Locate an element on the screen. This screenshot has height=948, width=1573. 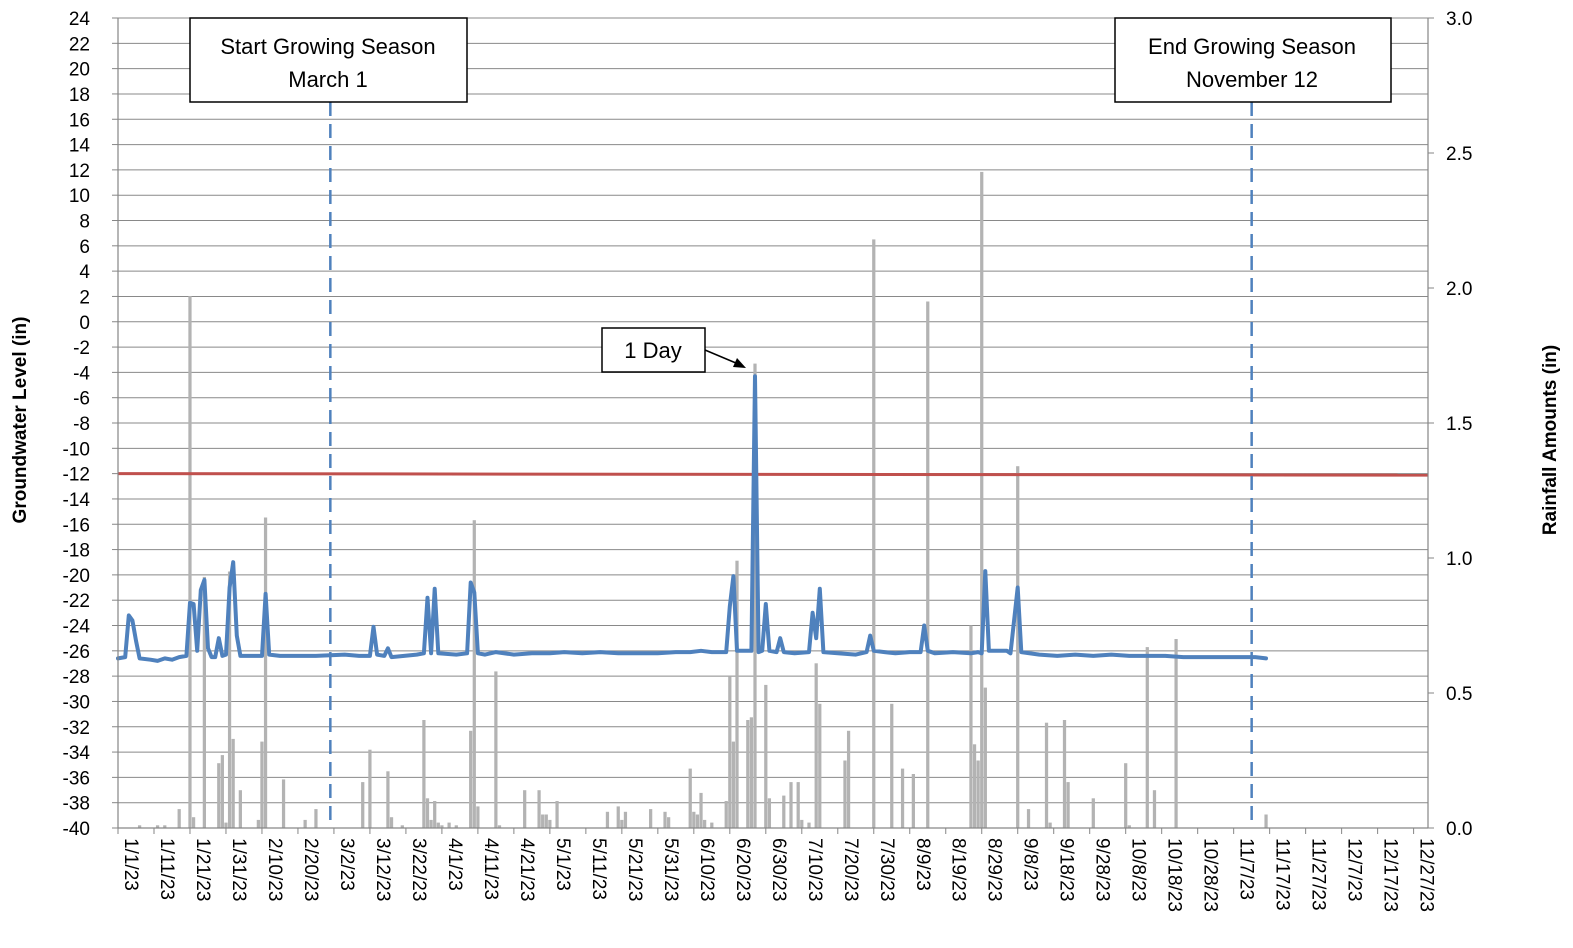
left-tick-label: -12 is located at coordinates (76, 475).